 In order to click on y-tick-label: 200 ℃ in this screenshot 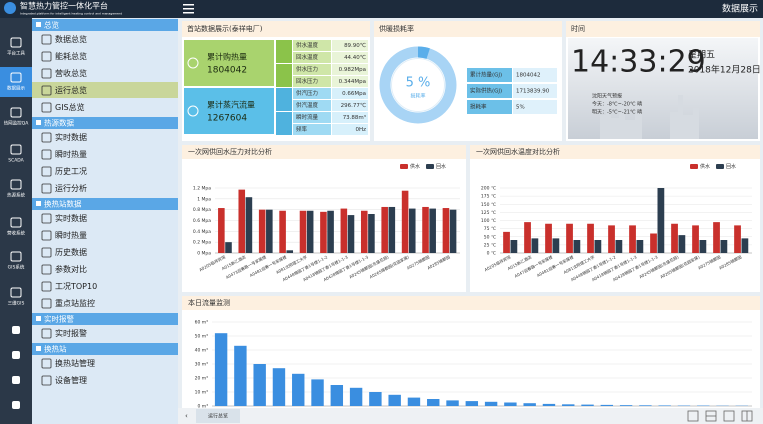, I will do `click(488, 189)`.